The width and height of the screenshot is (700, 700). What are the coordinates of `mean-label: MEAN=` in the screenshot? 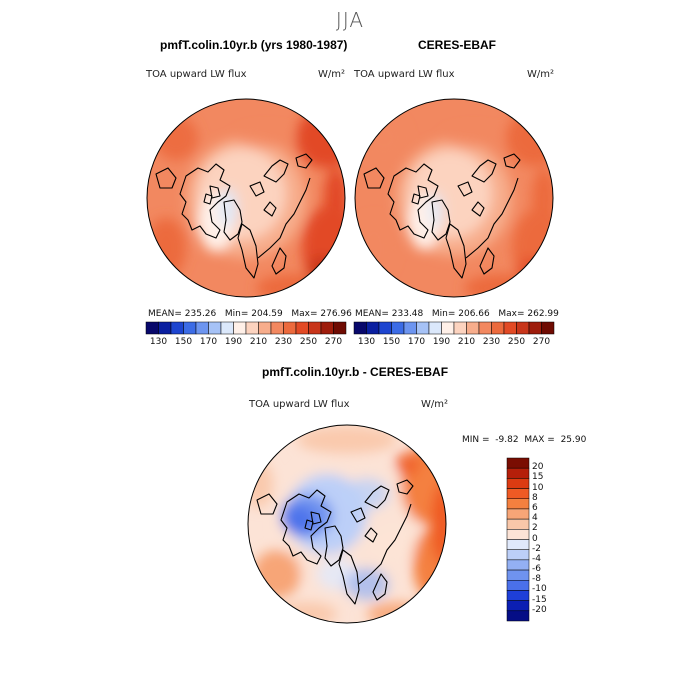 It's located at (165, 314).